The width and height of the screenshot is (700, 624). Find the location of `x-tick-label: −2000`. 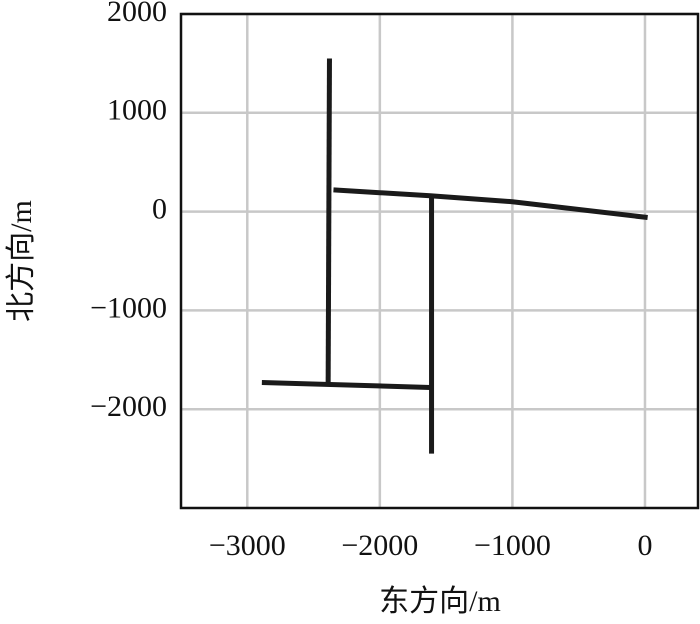

x-tick-label: −2000 is located at coordinates (379, 545).